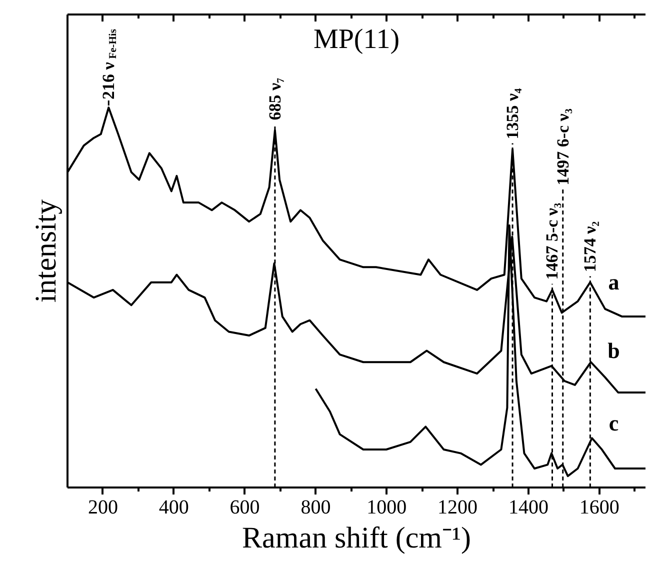 The image size is (647, 575). Describe the element at coordinates (315, 507) in the screenshot. I see `x-tick-label: 800` at that location.